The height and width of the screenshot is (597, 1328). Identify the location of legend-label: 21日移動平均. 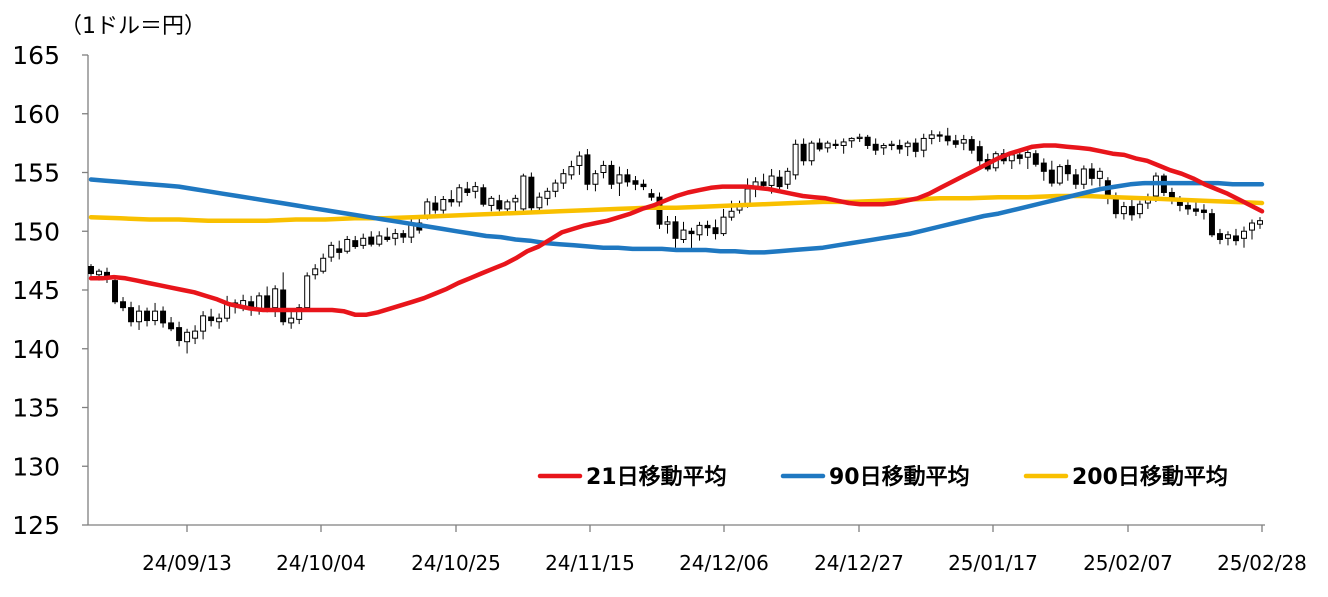
(656, 477).